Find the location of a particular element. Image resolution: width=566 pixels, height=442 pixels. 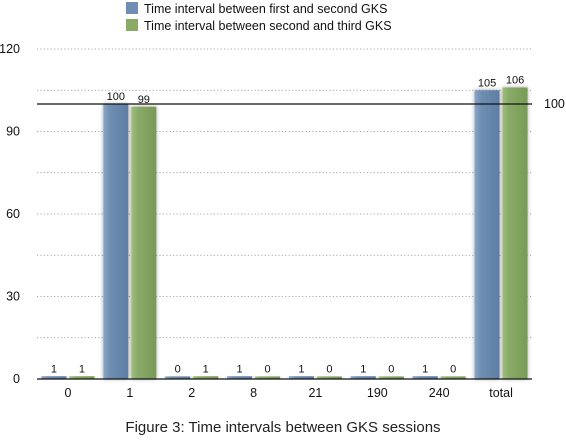

y-axis: 0 30 60 90 120 is located at coordinates (10, 214).